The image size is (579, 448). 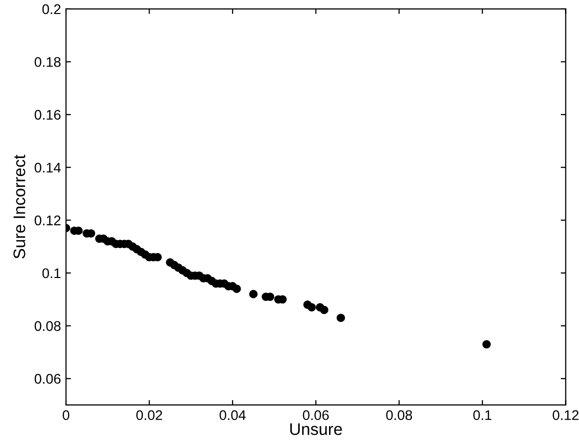 I want to click on y-tick-label: 0.2, so click(x=51, y=9).